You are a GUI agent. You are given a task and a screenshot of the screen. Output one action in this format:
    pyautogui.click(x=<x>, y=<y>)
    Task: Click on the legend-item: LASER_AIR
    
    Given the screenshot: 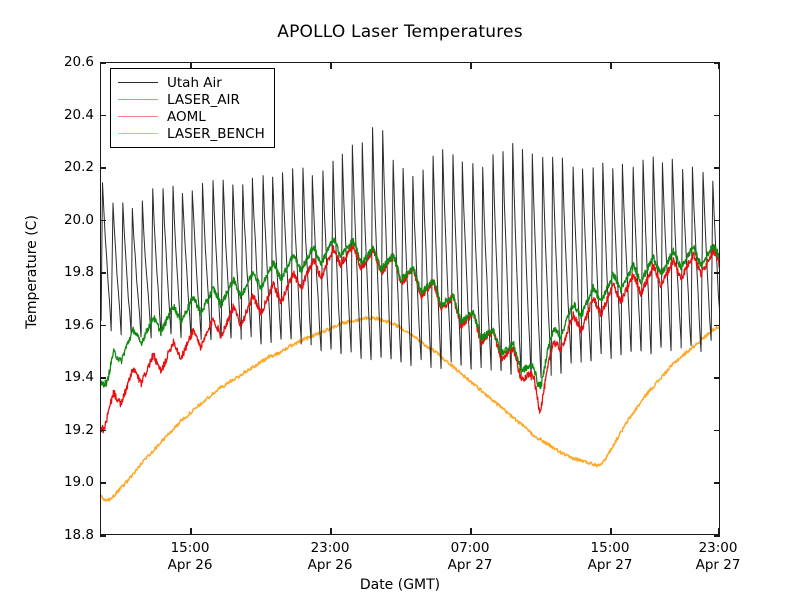 What is the action you would take?
    pyautogui.click(x=191, y=99)
    